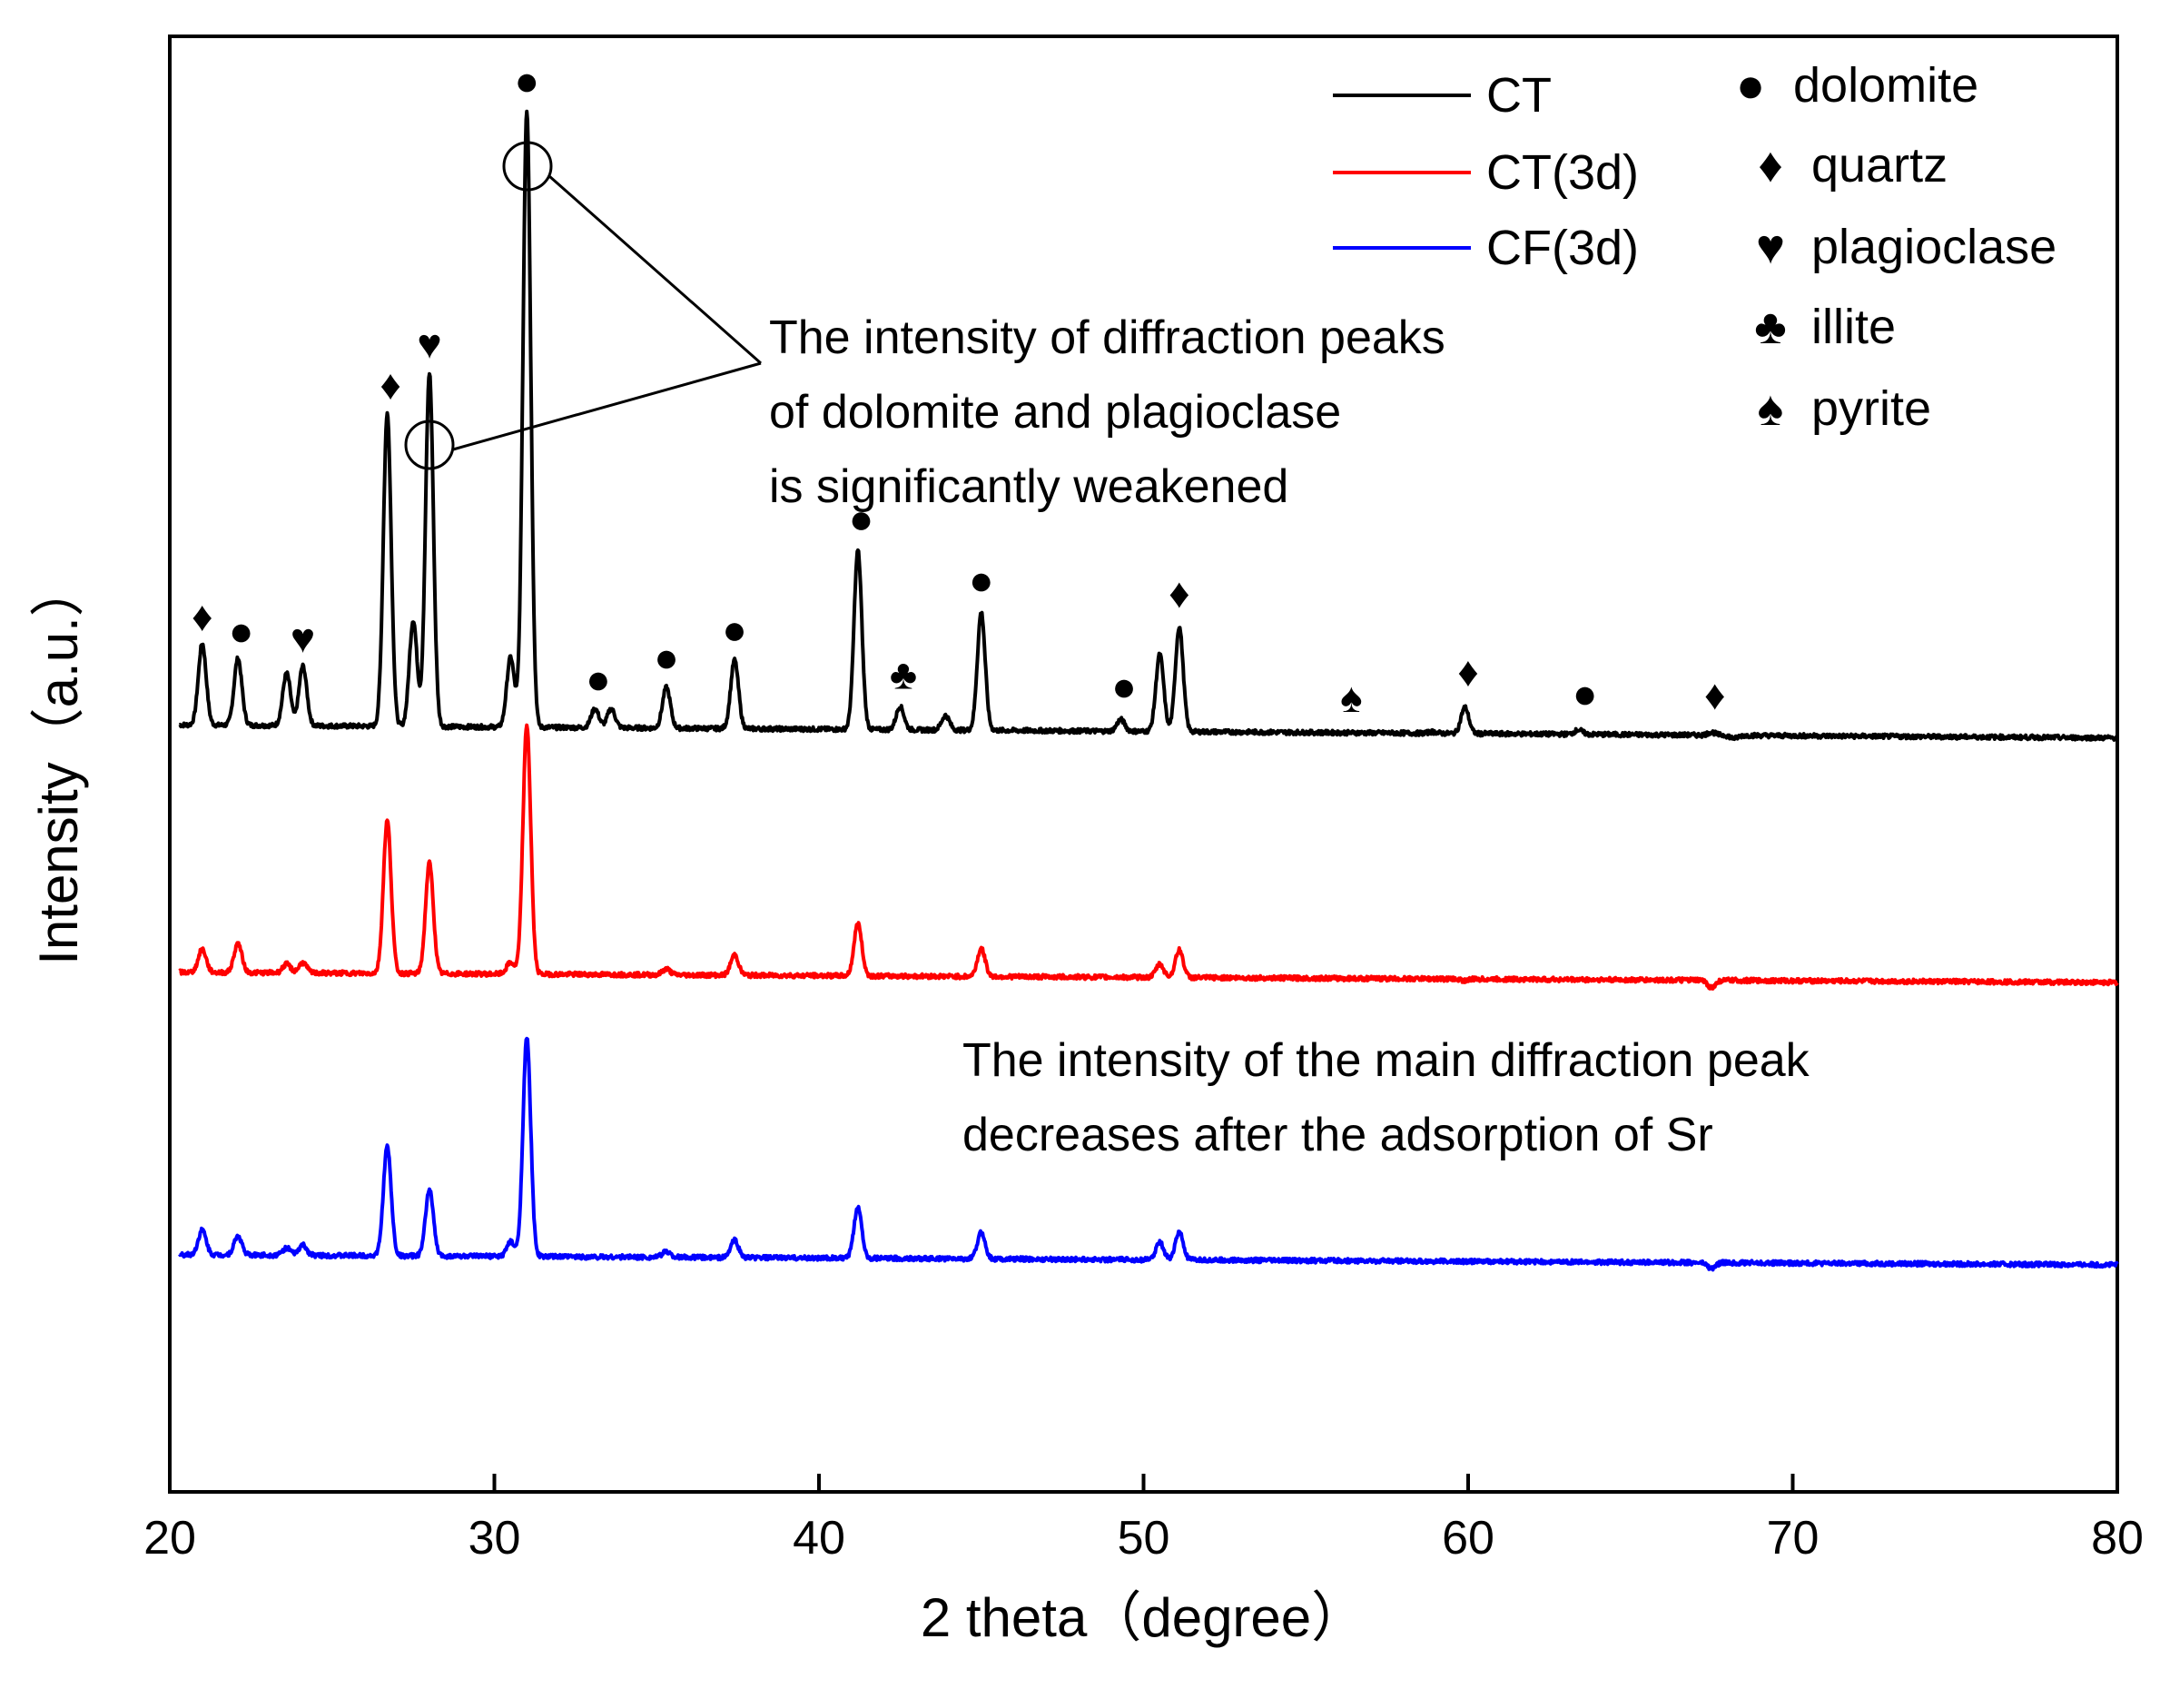 The height and width of the screenshot is (1708, 2160). I want to click on annotation-1-line-1: The intensity of diffraction peaks, so click(1107, 337).